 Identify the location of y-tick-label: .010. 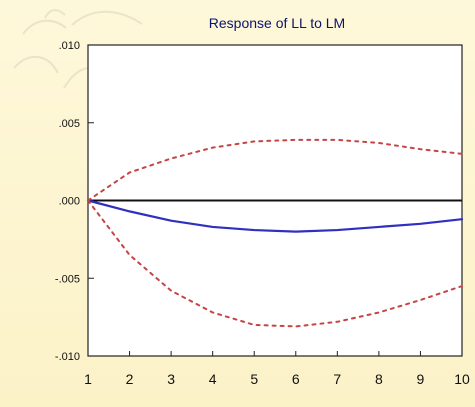
(69, 46).